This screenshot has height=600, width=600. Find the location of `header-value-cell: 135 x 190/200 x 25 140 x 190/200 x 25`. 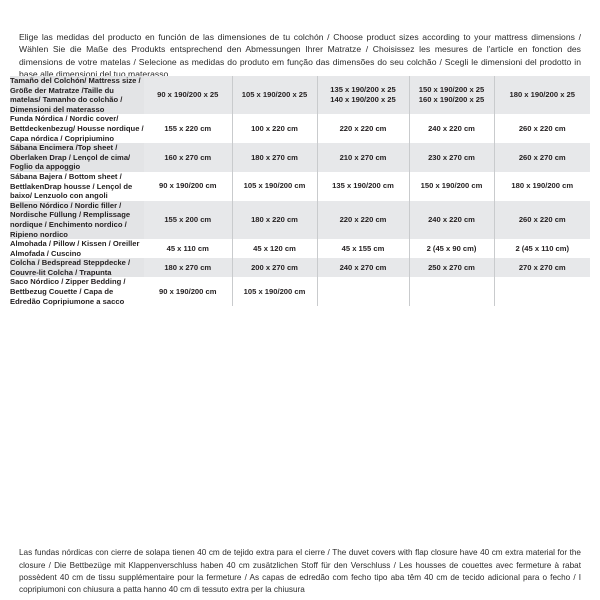

header-value-cell: 135 x 190/200 x 25 140 x 190/200 x 25 is located at coordinates (362, 95).